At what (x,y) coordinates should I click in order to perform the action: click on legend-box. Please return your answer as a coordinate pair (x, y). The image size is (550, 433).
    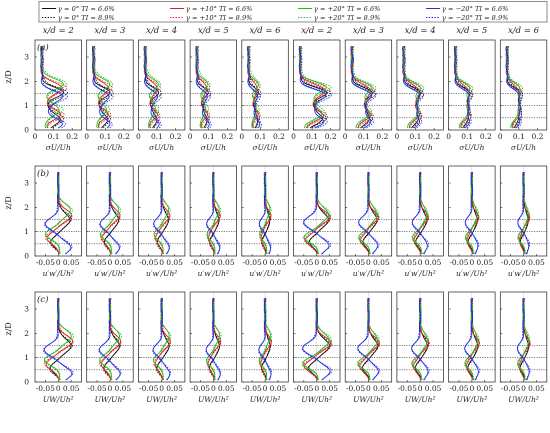
    Looking at the image, I should click on (293, 12).